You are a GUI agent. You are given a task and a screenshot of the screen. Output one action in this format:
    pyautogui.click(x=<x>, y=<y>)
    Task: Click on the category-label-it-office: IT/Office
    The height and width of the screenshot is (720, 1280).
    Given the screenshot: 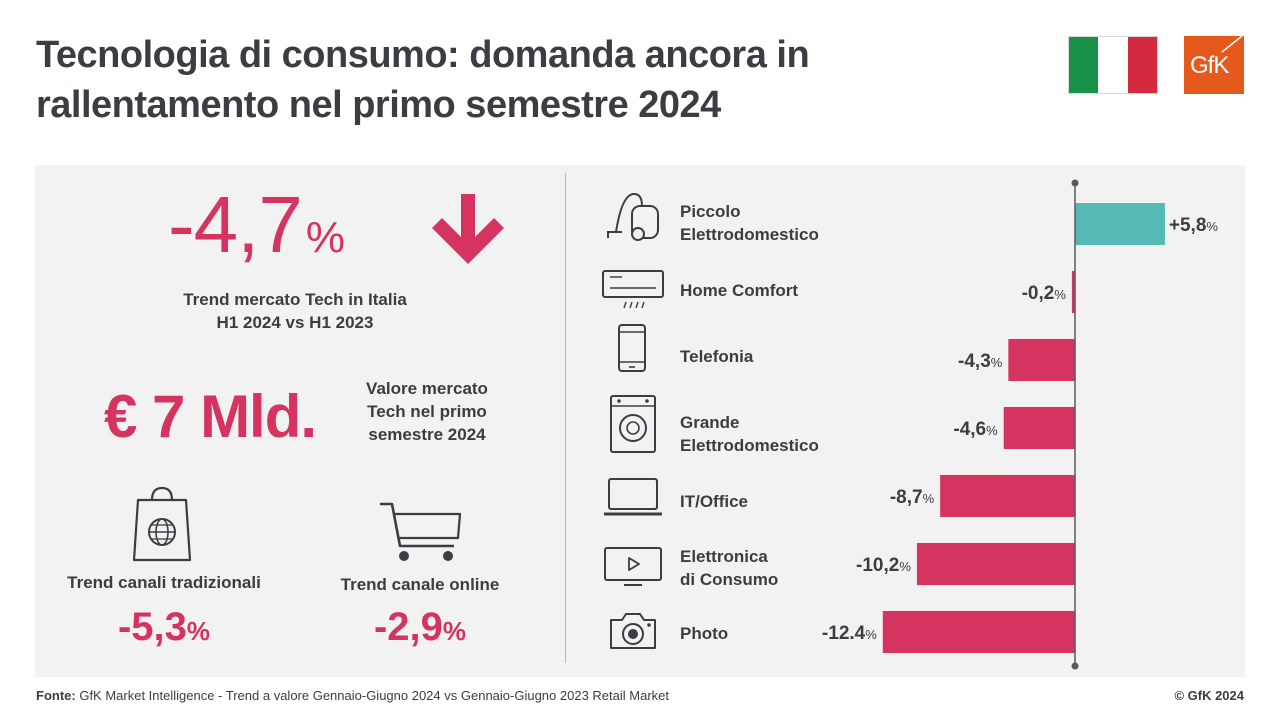 What is the action you would take?
    pyautogui.click(x=714, y=501)
    